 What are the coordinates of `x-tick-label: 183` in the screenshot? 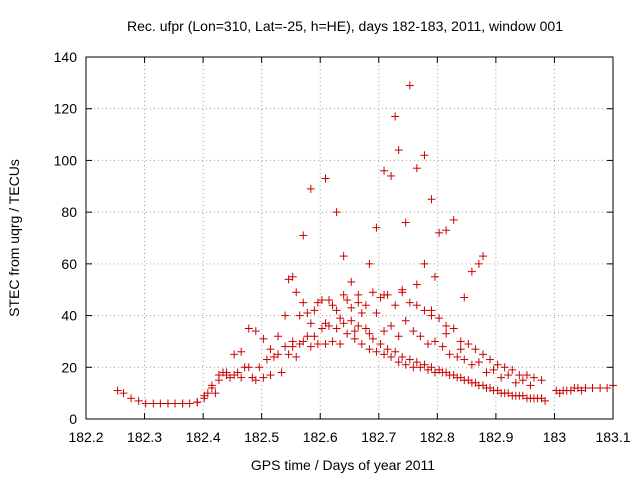 It's located at (555, 437).